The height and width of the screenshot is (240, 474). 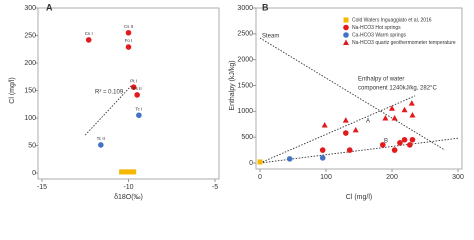 What do you see at coordinates (265, 7) in the screenshot?
I see `panel-letter: B` at bounding box center [265, 7].